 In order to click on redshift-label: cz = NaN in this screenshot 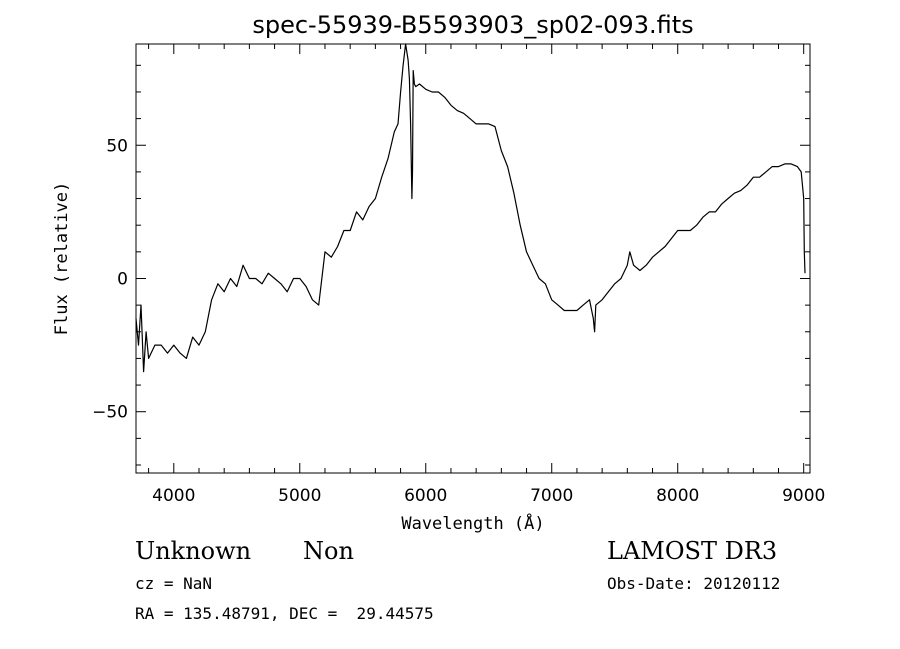, I will do `click(174, 583)`.